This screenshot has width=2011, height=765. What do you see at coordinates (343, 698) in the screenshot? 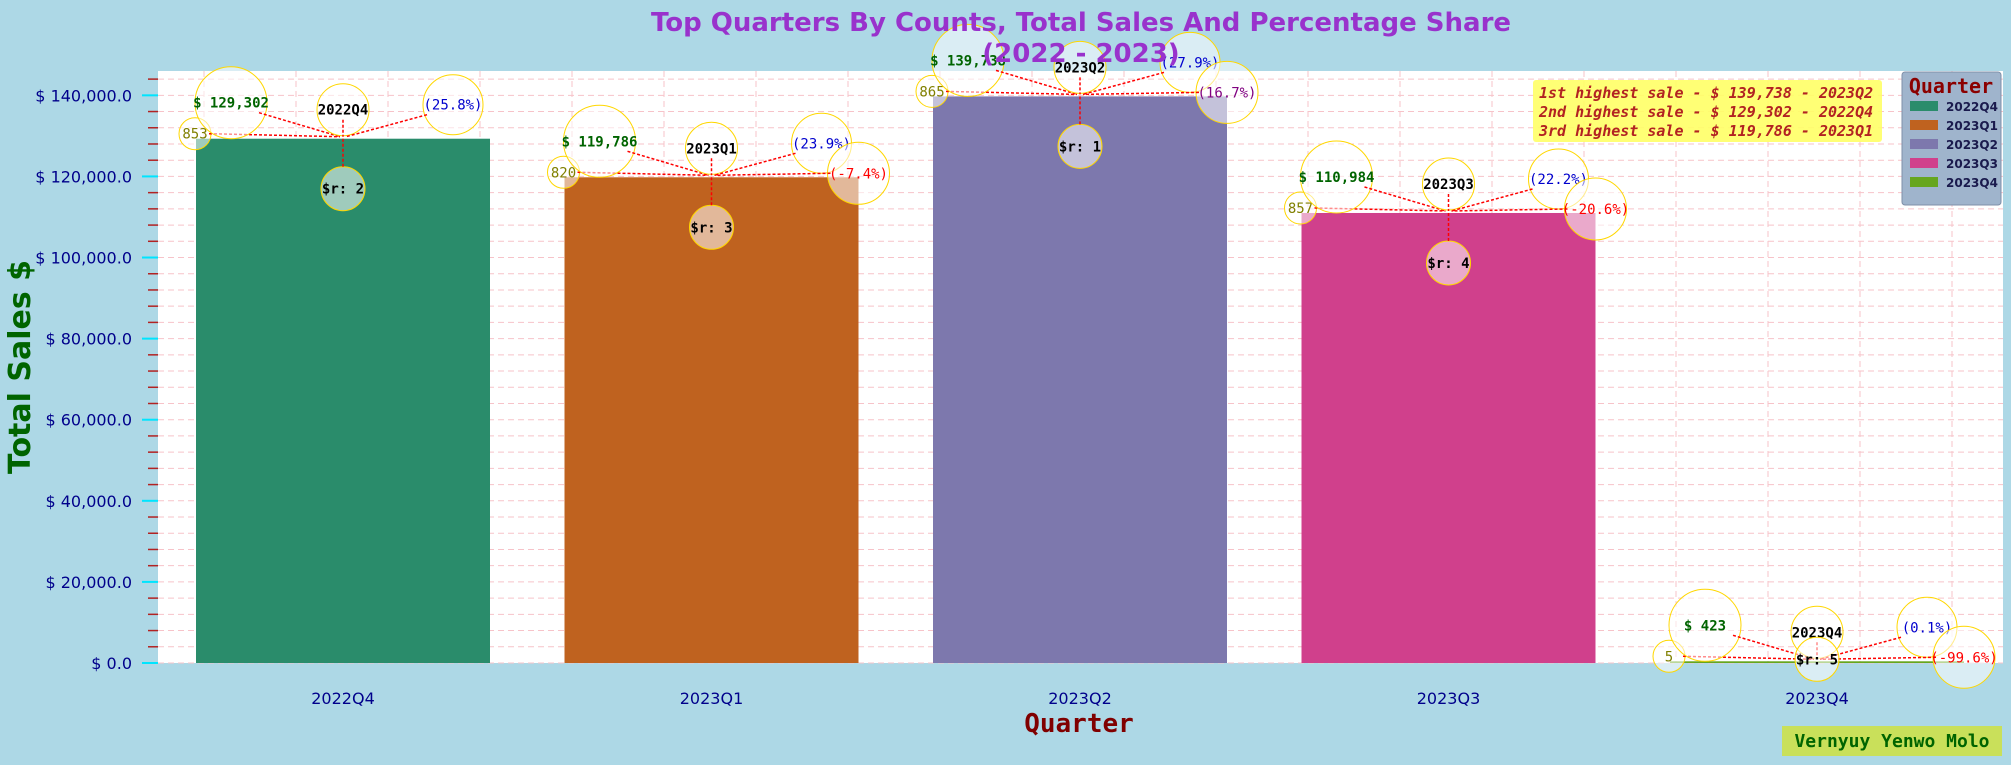
I see `x-tick-label-2022Q4: 2022Q4` at bounding box center [343, 698].